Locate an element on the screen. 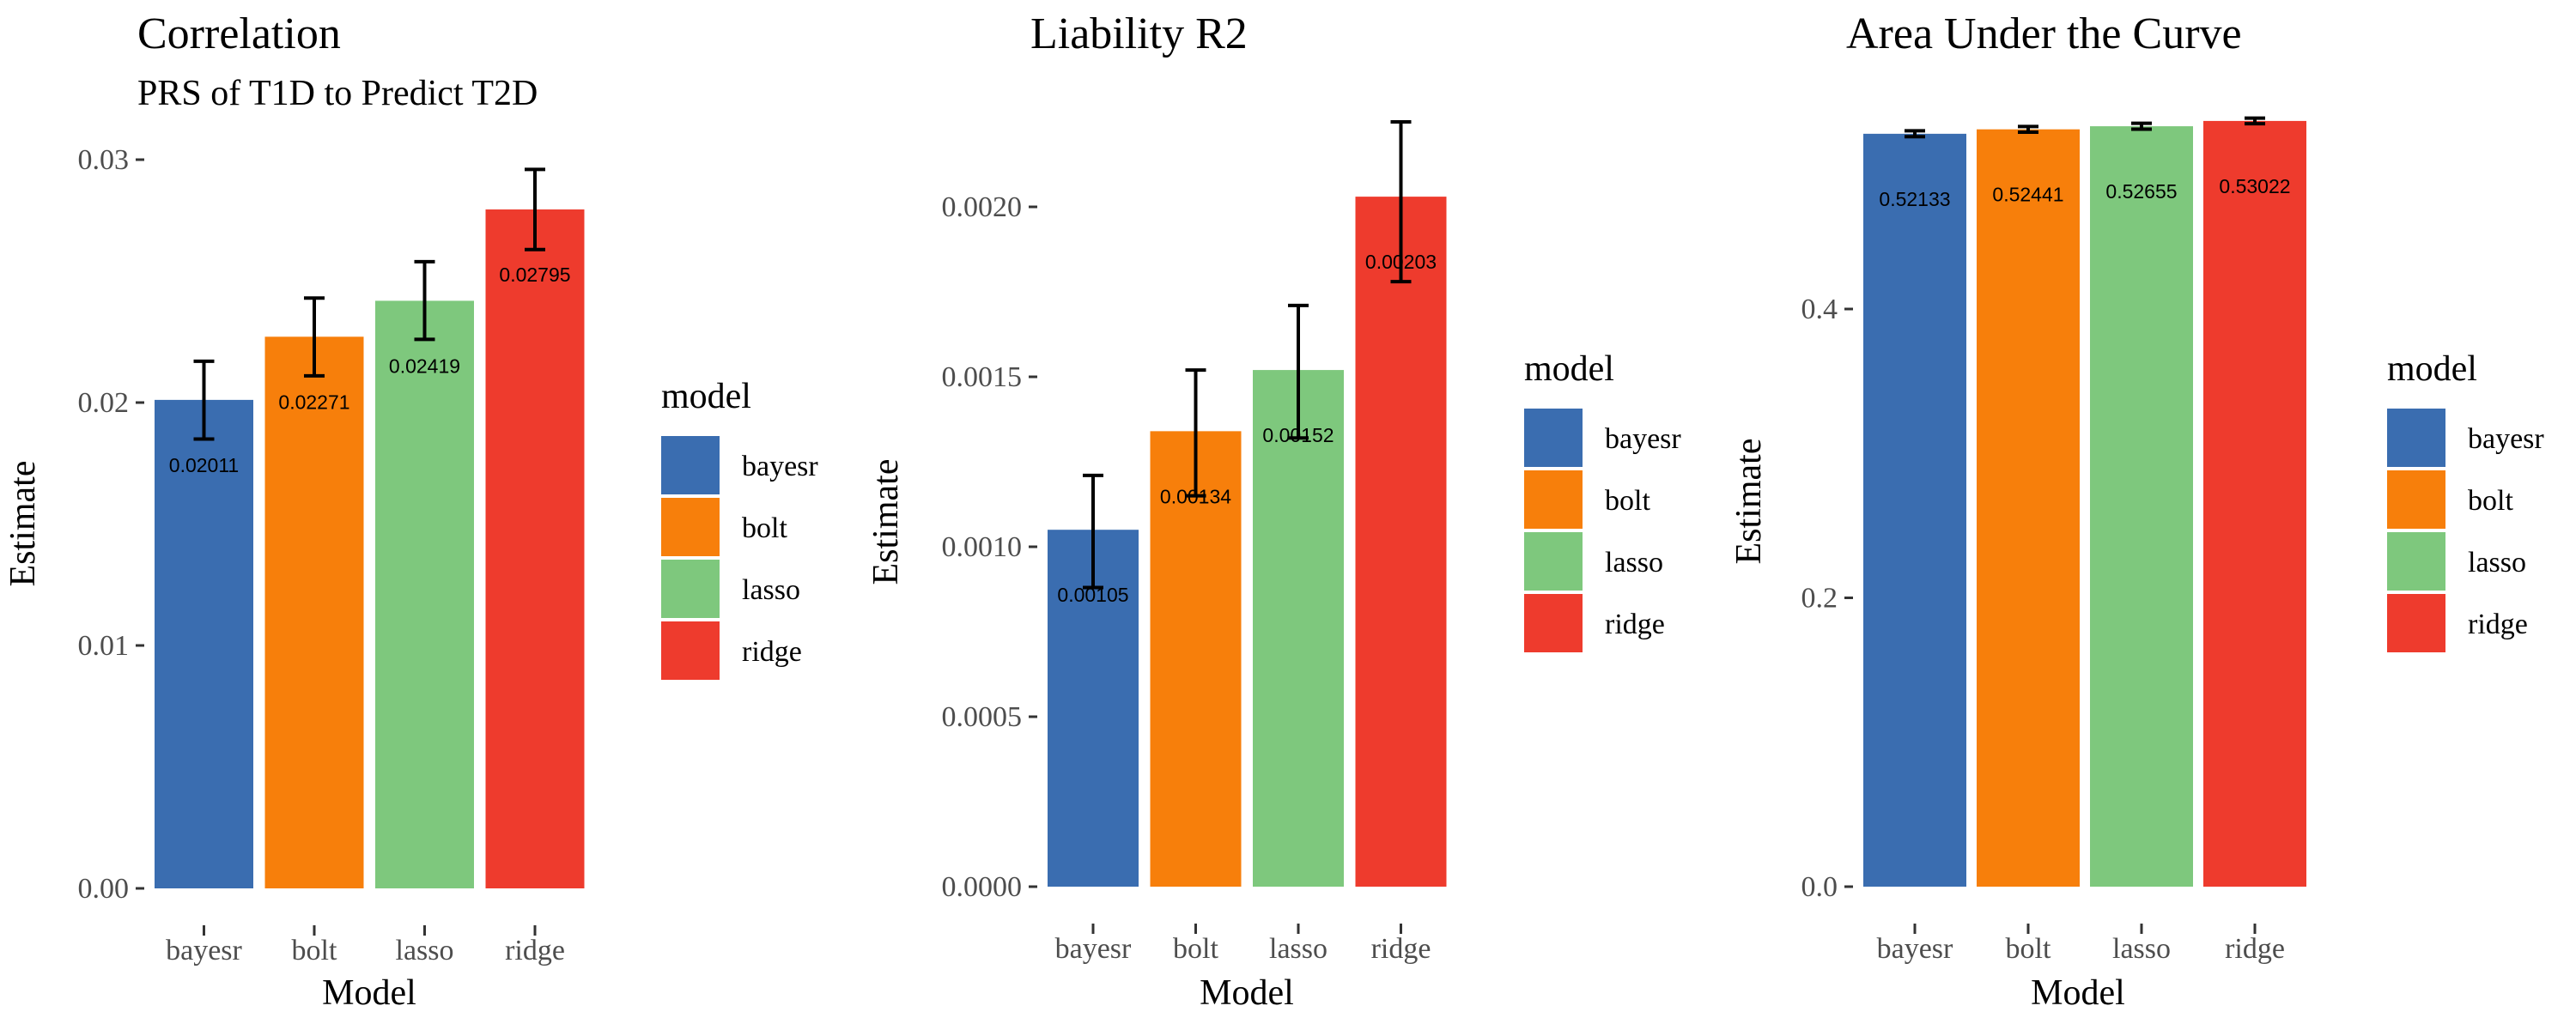  y-tick-label: 0.00 is located at coordinates (104, 889).